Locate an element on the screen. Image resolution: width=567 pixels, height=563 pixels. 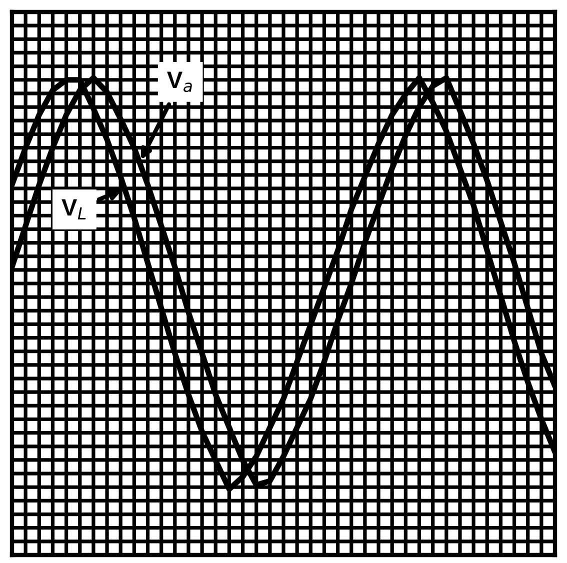
text: V$_{a}$ is located at coordinates (179, 82).